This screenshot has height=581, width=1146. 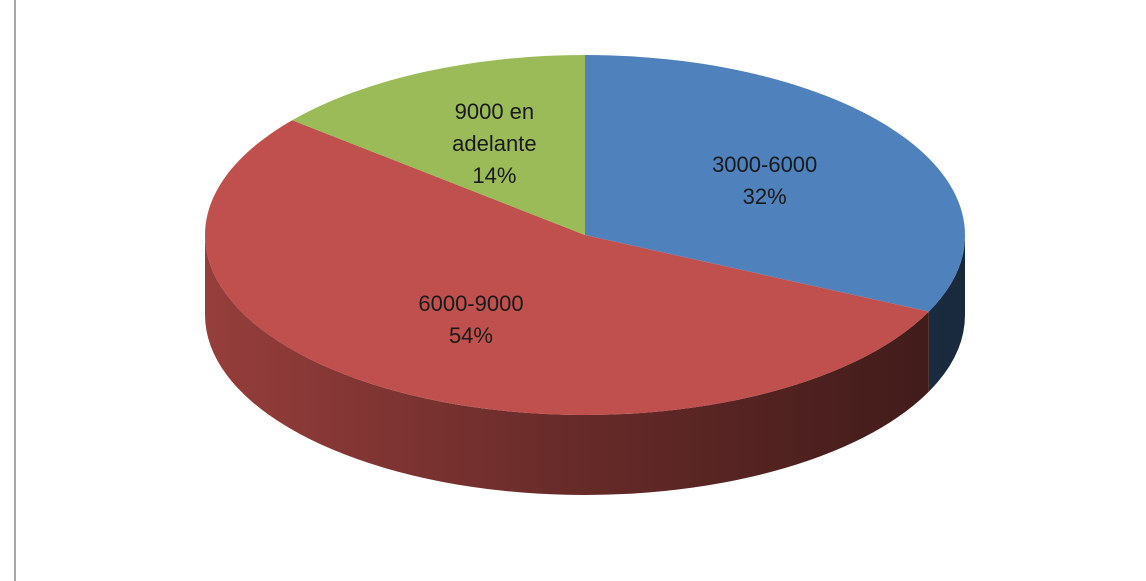 I want to click on slice-category: 6000-9000, so click(x=470, y=303).